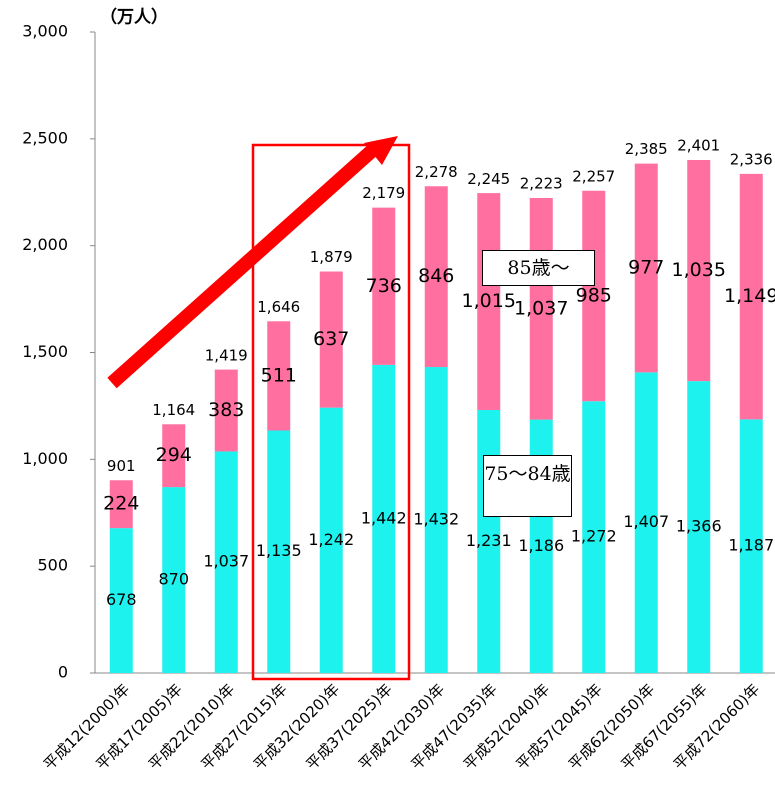 The image size is (775, 811). I want to click on value-label: 1,366, so click(699, 526).